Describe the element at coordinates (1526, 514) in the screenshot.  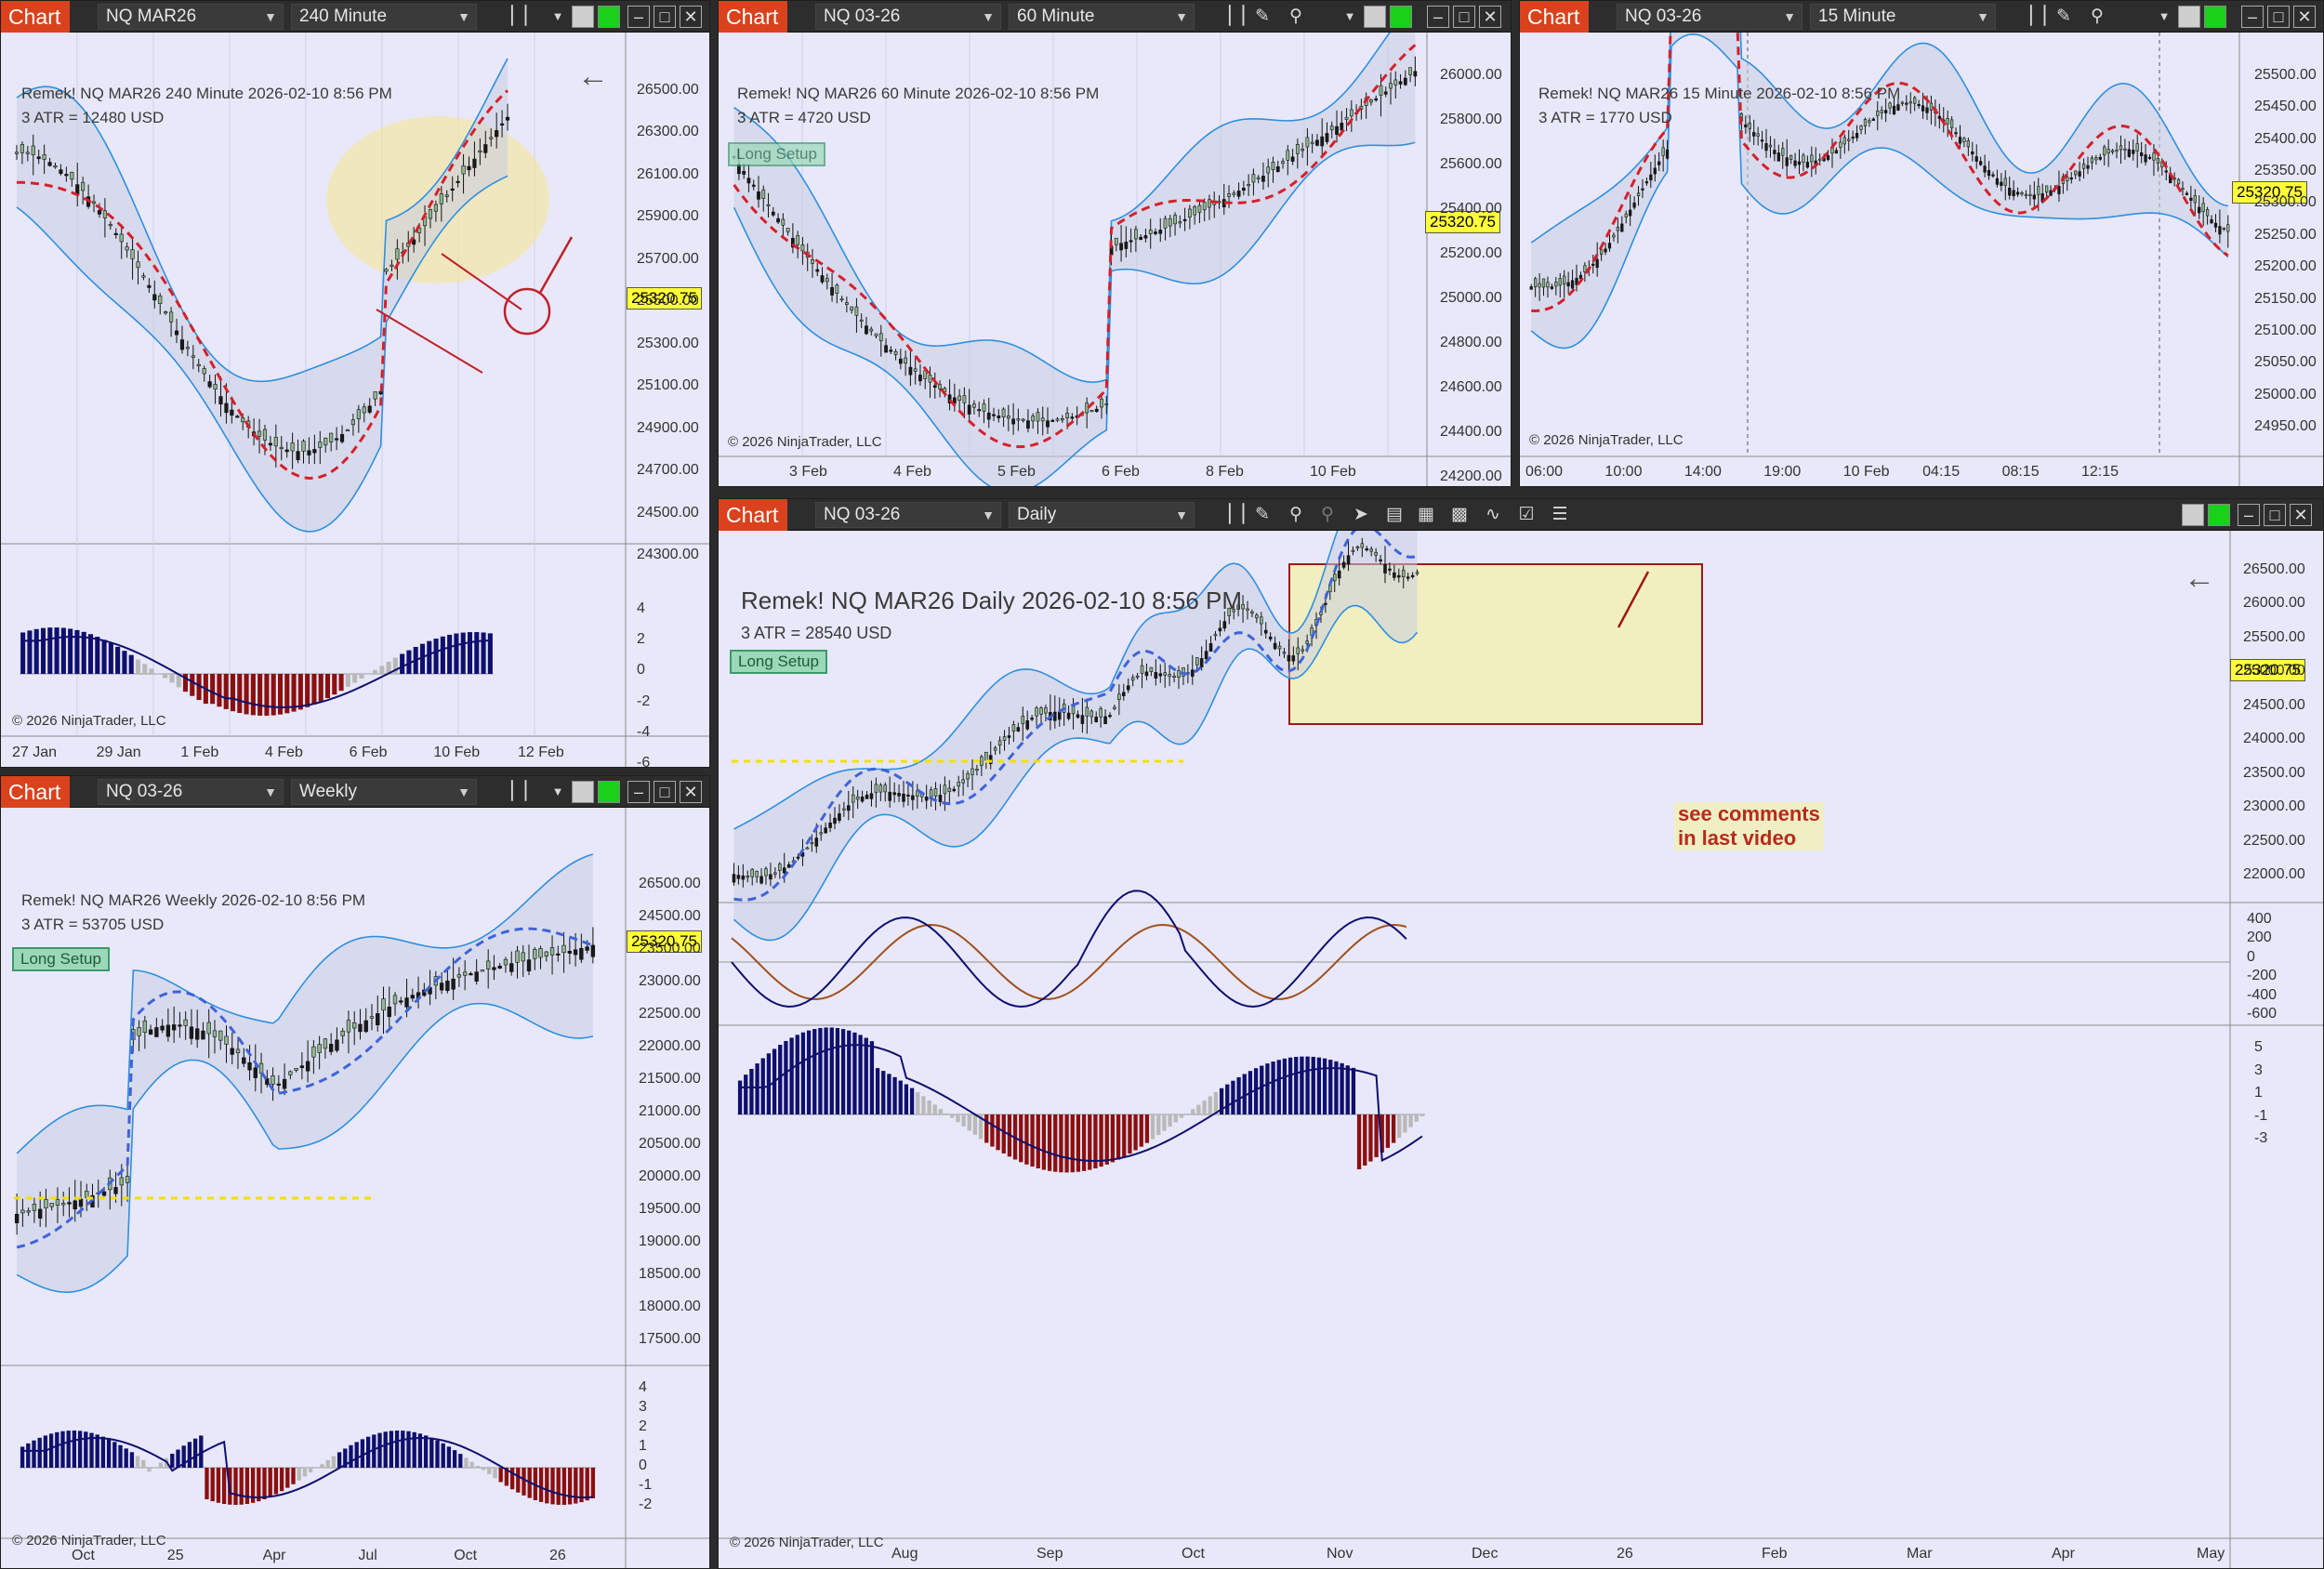
I see `properties-icon: ☑` at that location.